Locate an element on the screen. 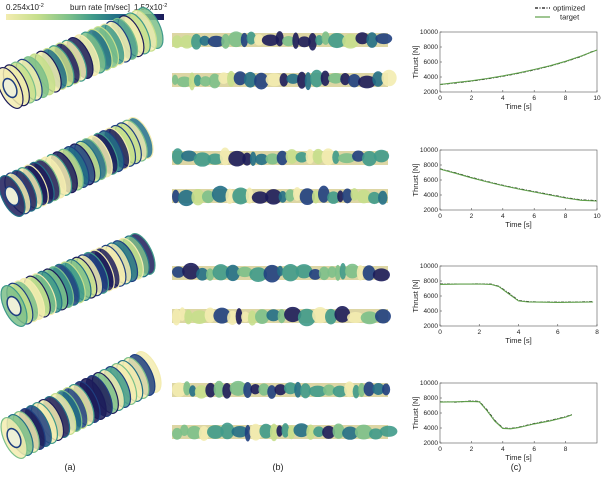 The height and width of the screenshot is (480, 614). x-axis-label: Time [s] is located at coordinates (518, 224).